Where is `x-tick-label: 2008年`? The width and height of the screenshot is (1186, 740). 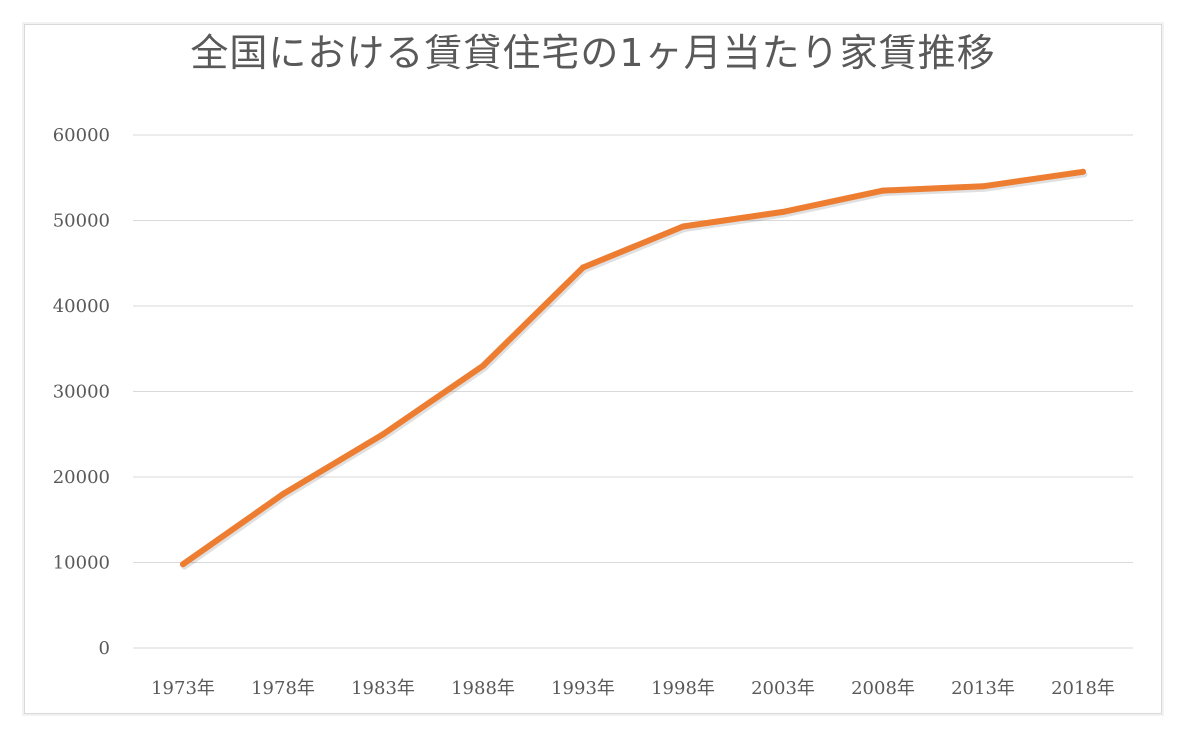
x-tick-label: 2008年 is located at coordinates (883, 688).